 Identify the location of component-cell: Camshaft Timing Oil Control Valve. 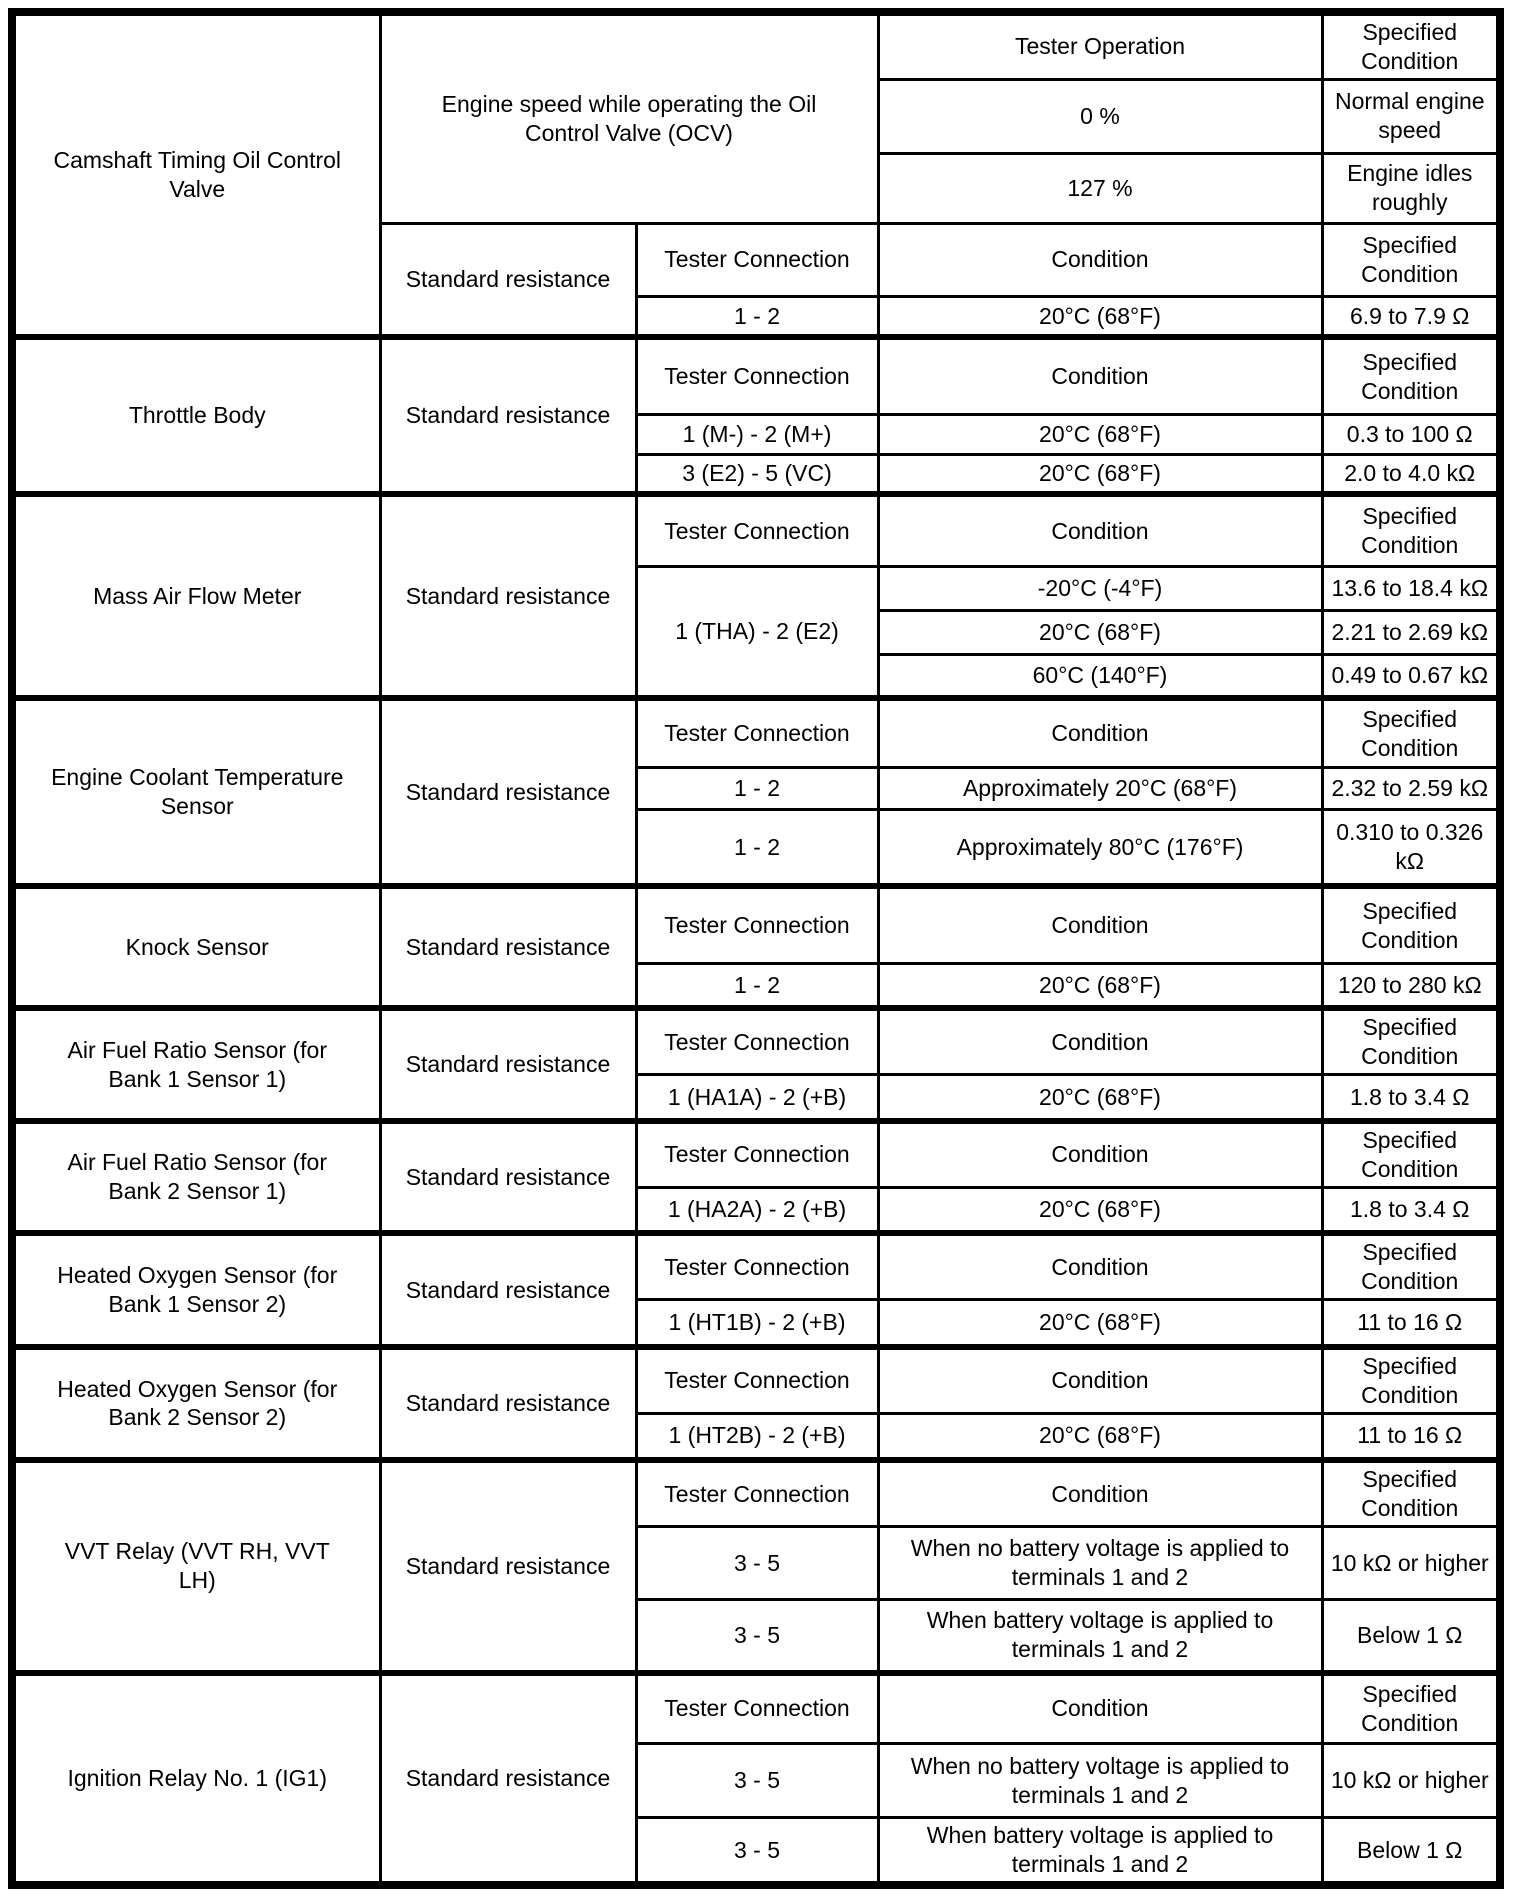
(196, 174).